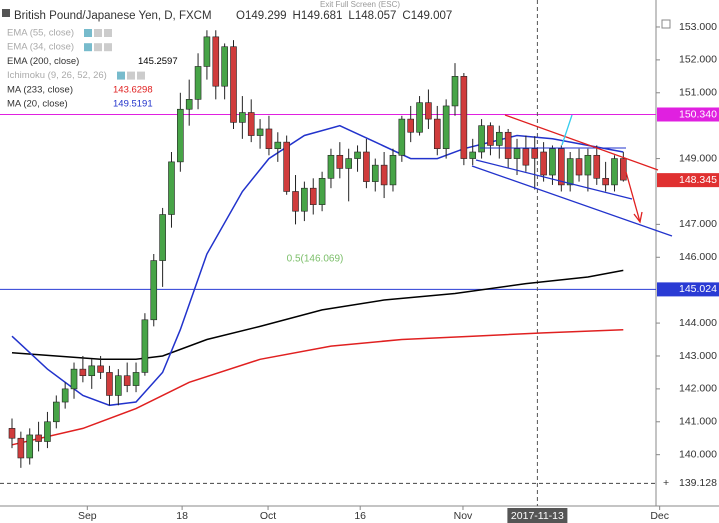  What do you see at coordinates (666, 483) in the screenshot?
I see `price-tag-sign: +` at bounding box center [666, 483].